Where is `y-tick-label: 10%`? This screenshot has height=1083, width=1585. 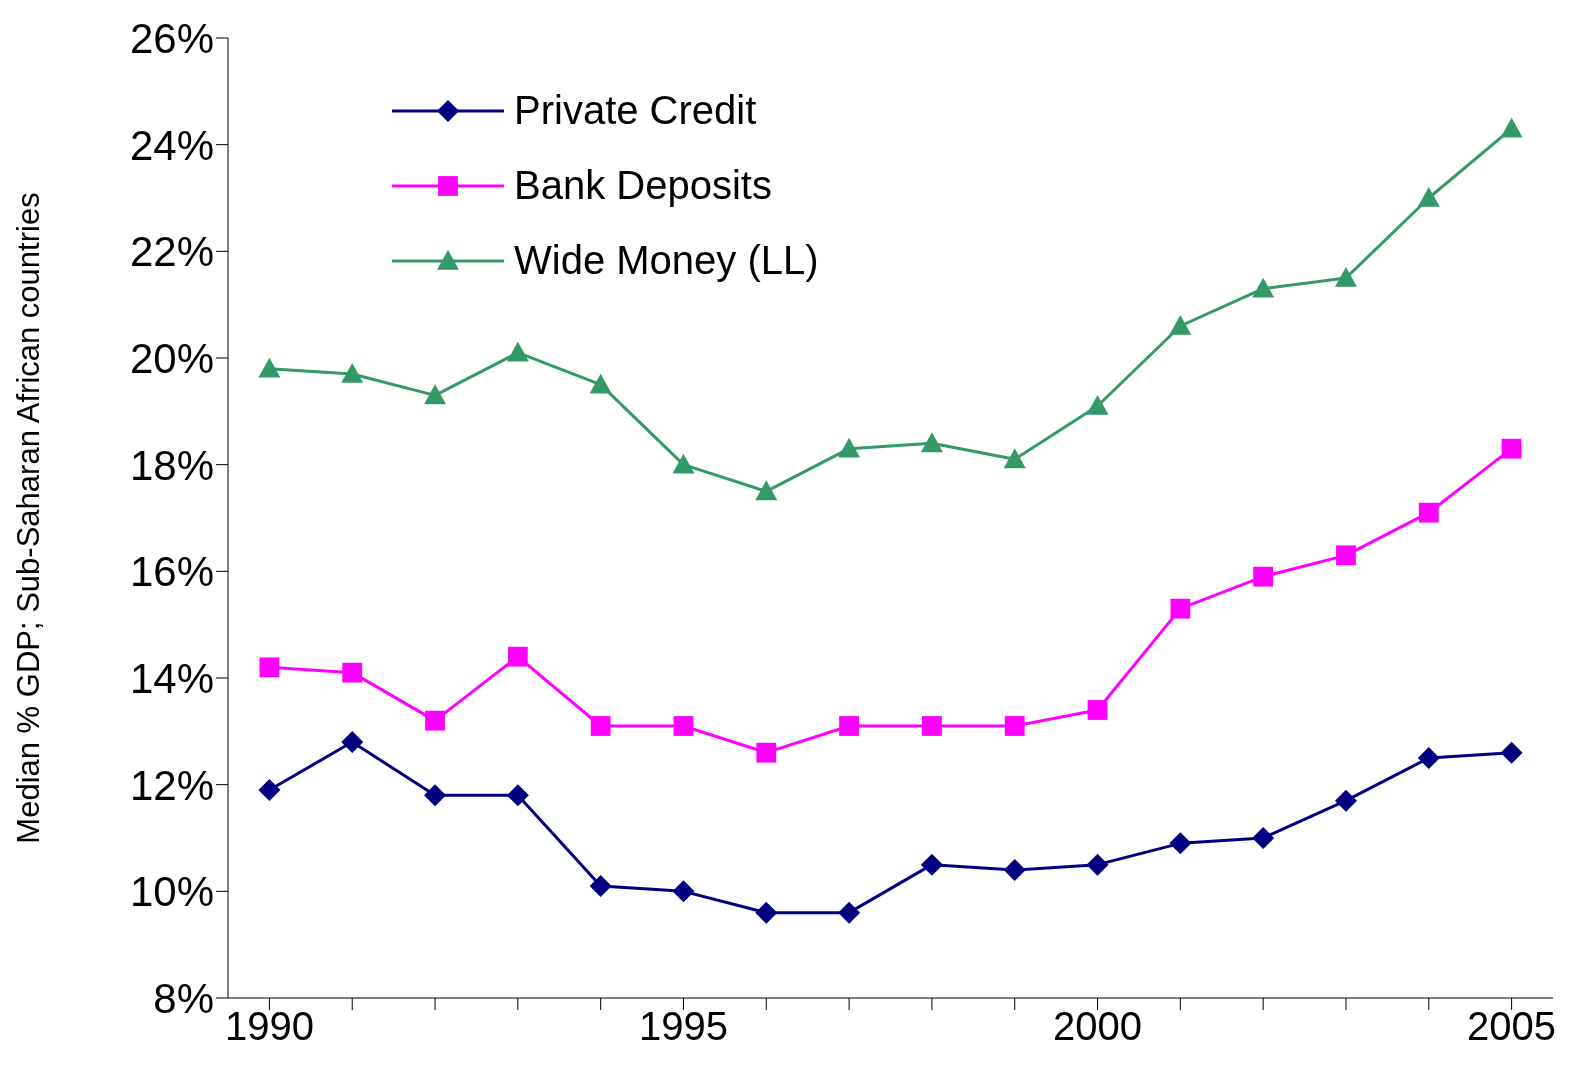 y-tick-label: 10% is located at coordinates (171, 892).